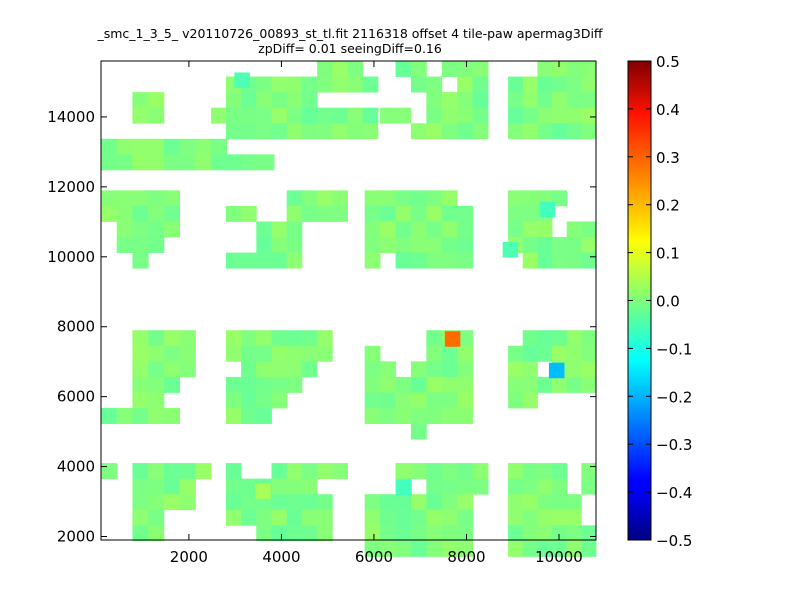 This screenshot has height=600, width=800. I want to click on y-tick-label: 2000, so click(76, 537).